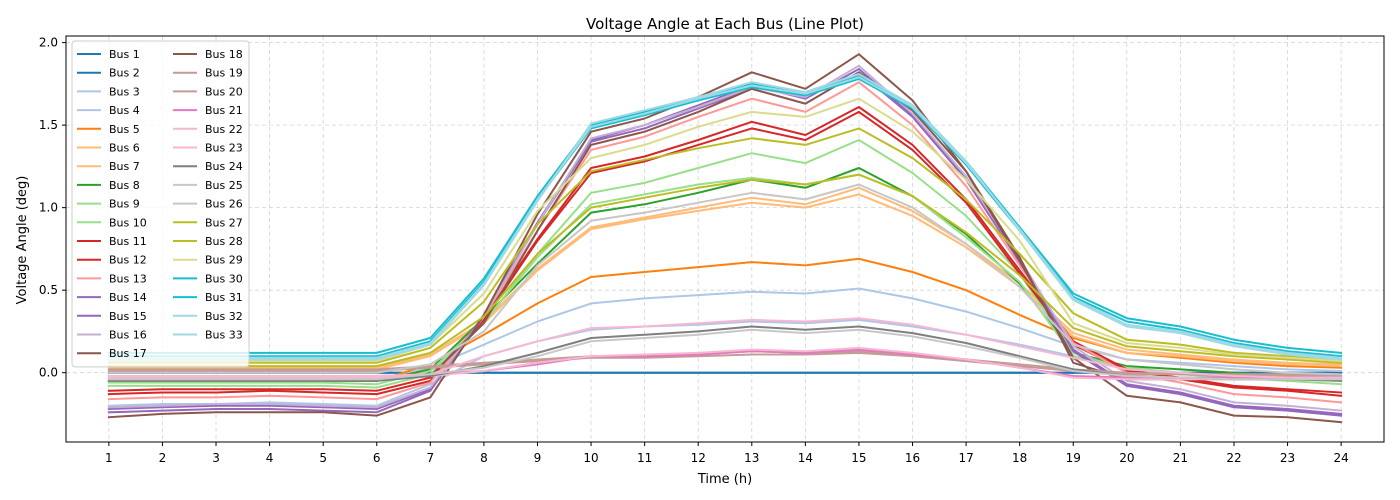 The height and width of the screenshot is (500, 1400). Describe the element at coordinates (912, 458) in the screenshot. I see `x-tick-label: 16` at that location.